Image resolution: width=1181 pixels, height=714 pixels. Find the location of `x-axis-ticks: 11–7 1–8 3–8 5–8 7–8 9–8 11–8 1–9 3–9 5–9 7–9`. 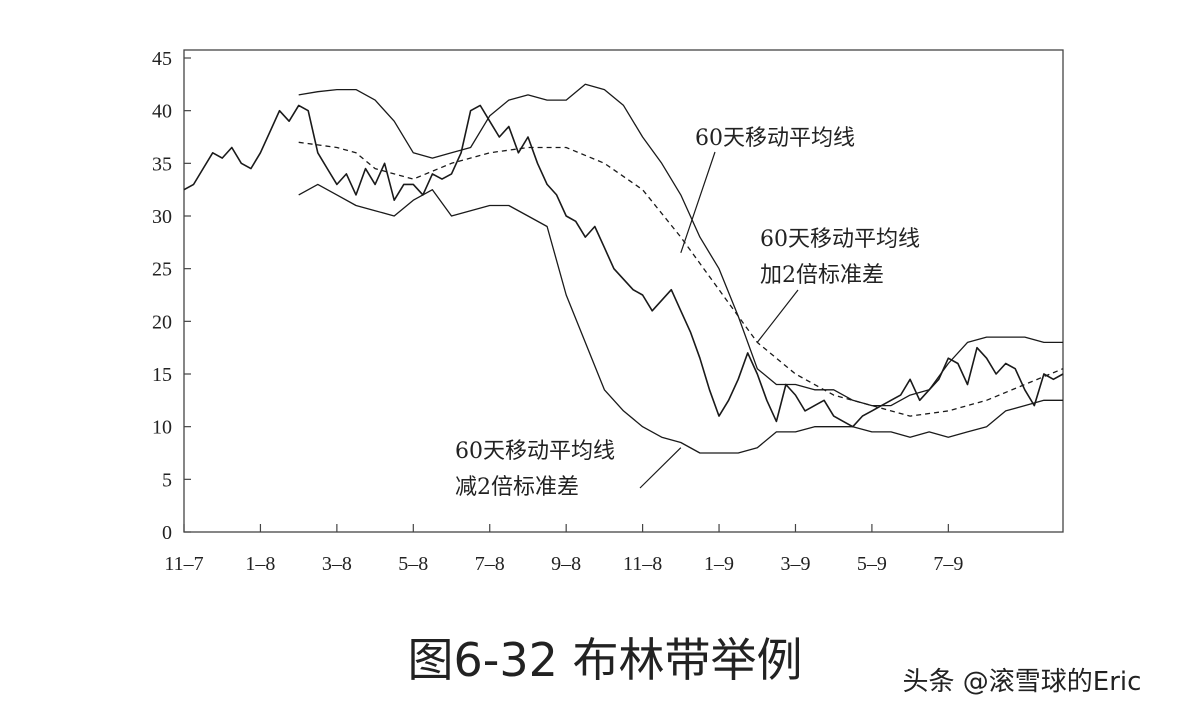

x-axis-ticks: 11–7 1–8 3–8 5–8 7–8 9–8 11–8 1–9 3–9 5–9 7–9 is located at coordinates (563, 549).